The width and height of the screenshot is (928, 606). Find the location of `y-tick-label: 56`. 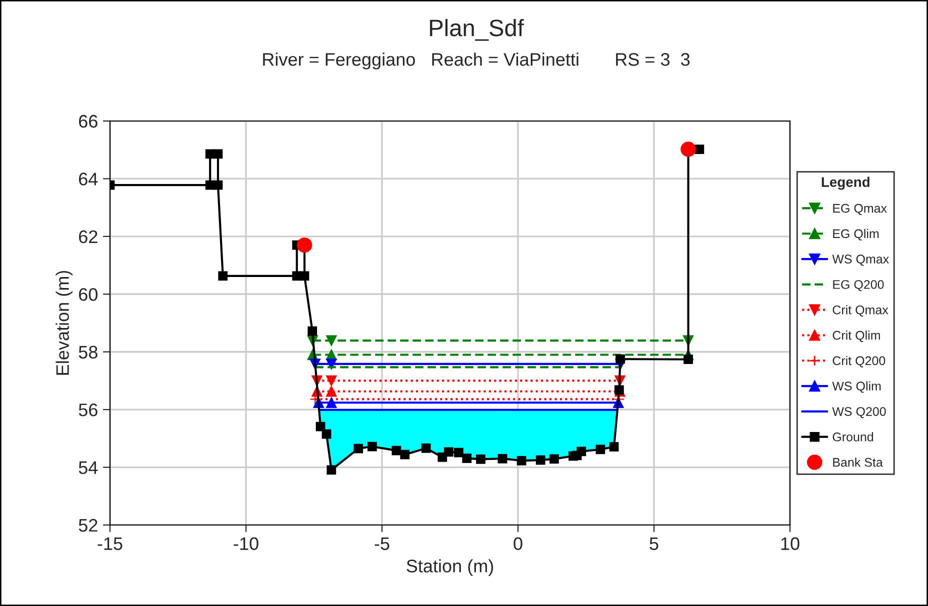

y-tick-label: 56 is located at coordinates (88, 410).